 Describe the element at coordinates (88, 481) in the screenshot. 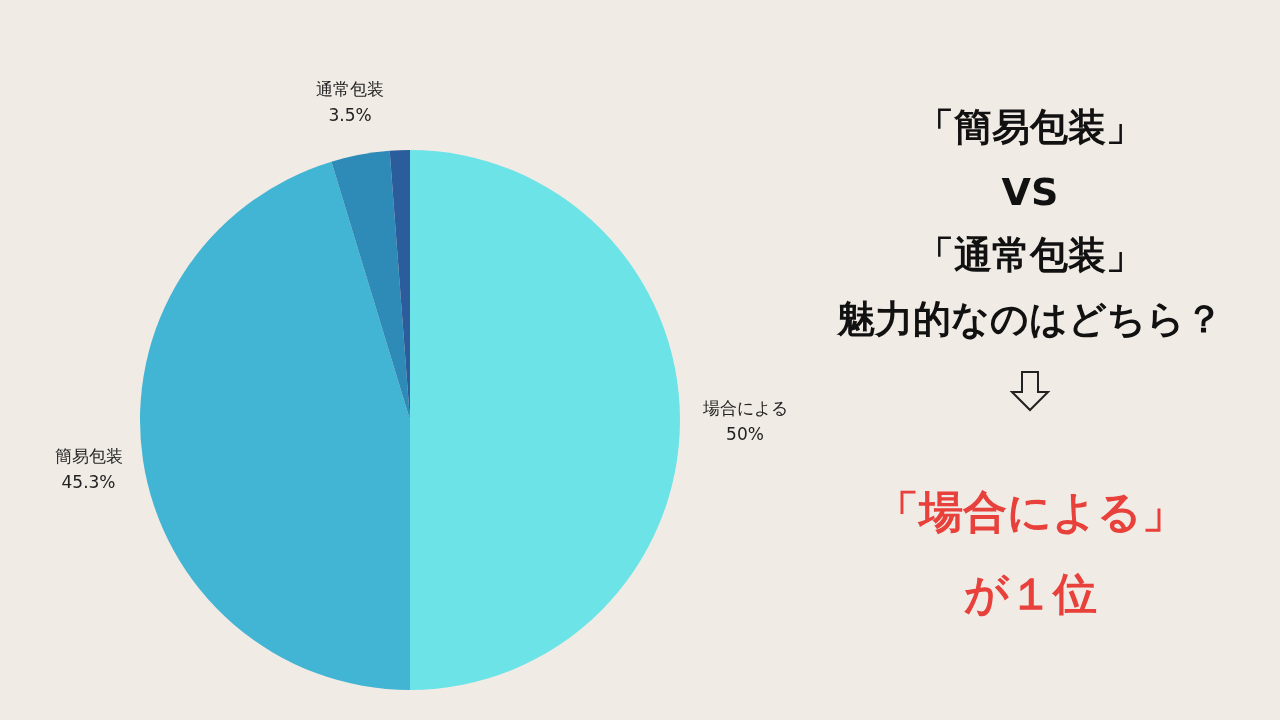

I see `data-label: 45.3%` at that location.